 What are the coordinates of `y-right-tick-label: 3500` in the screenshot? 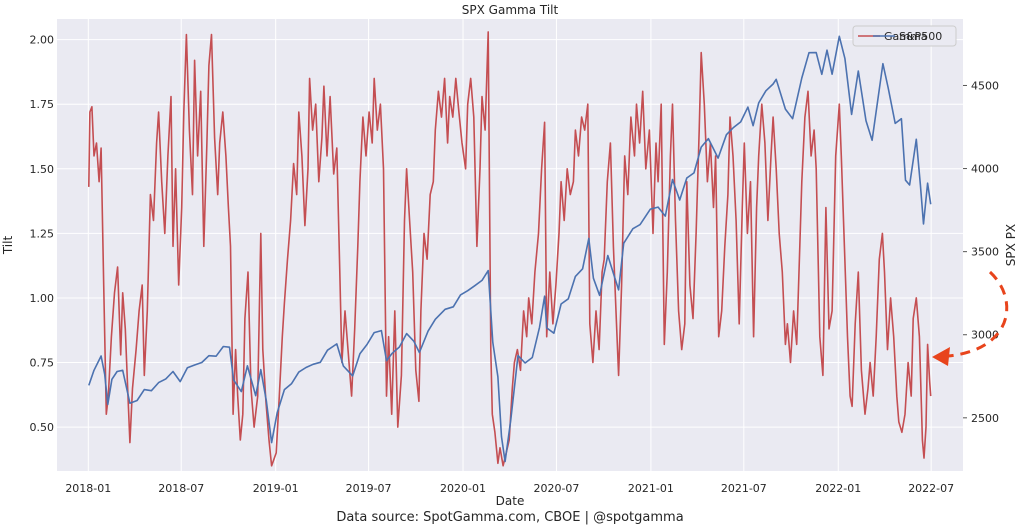 It's located at (985, 252).